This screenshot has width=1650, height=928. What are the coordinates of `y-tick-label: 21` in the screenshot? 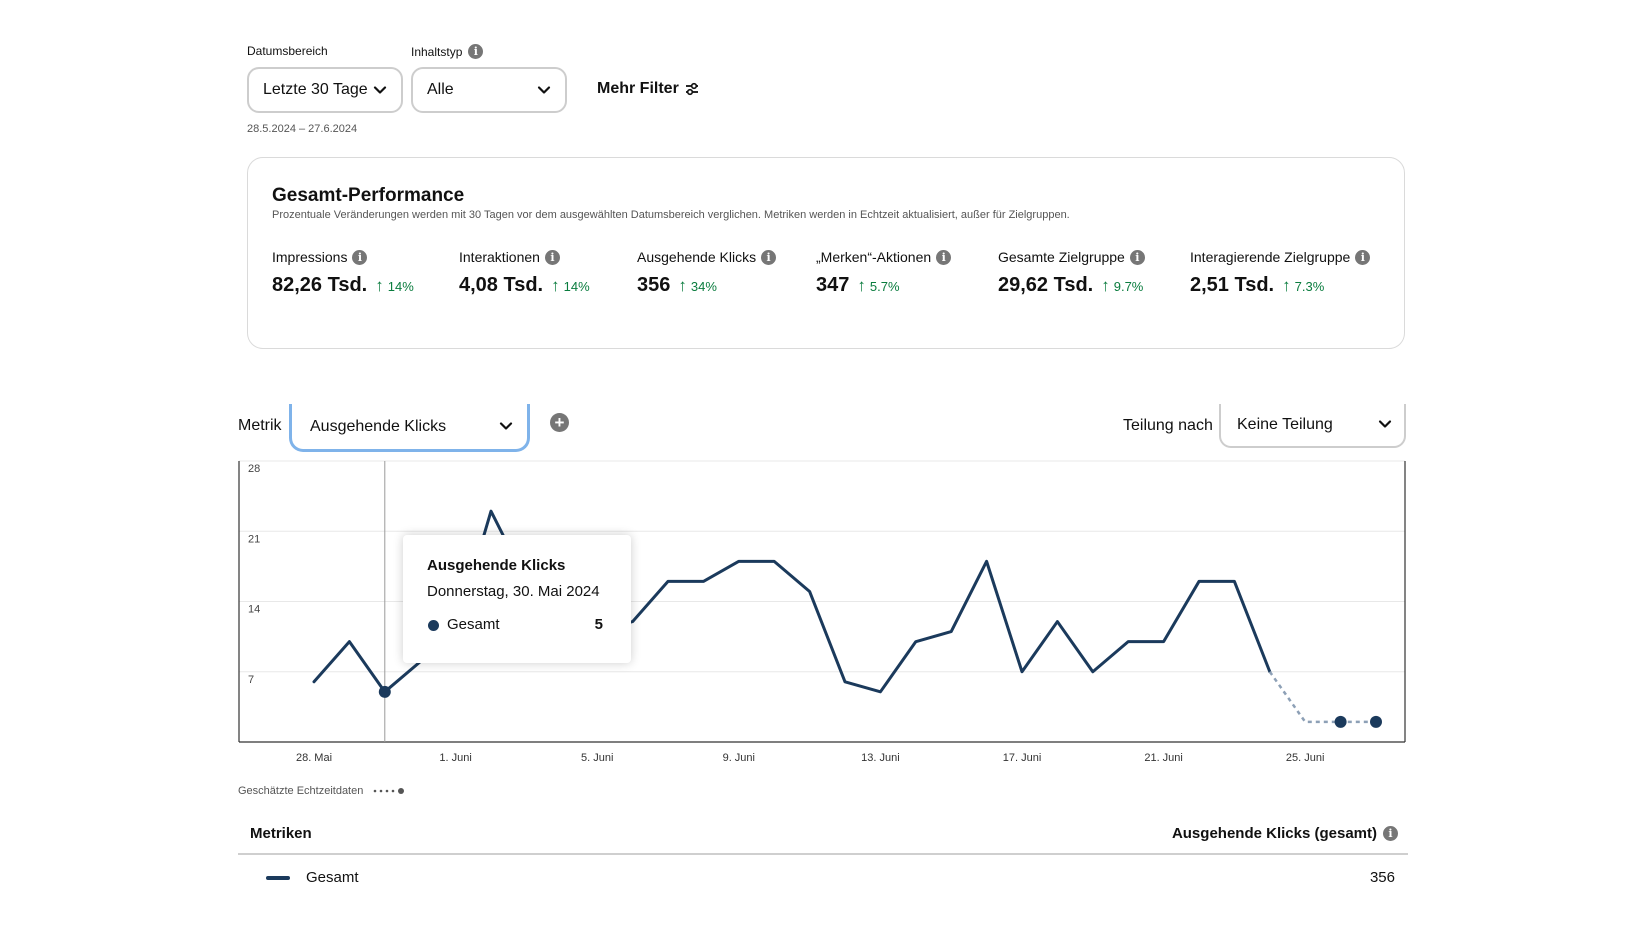 It's located at (254, 539).